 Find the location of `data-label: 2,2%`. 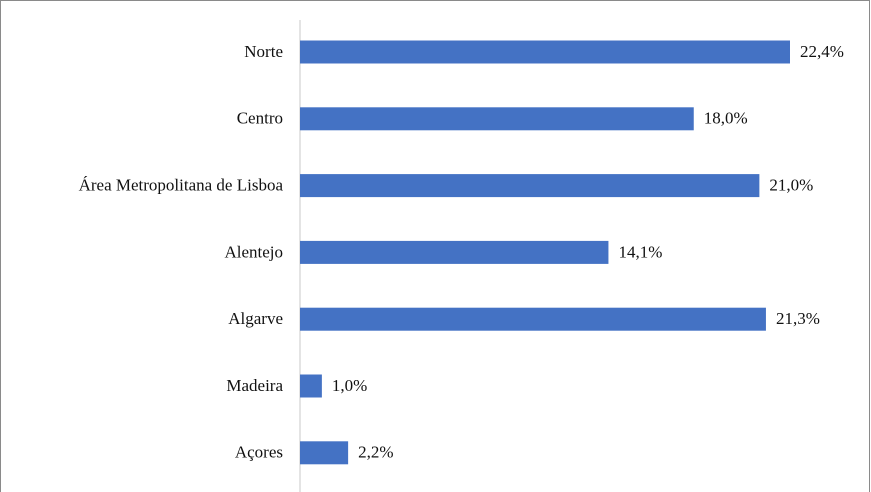

data-label: 2,2% is located at coordinates (375, 452).